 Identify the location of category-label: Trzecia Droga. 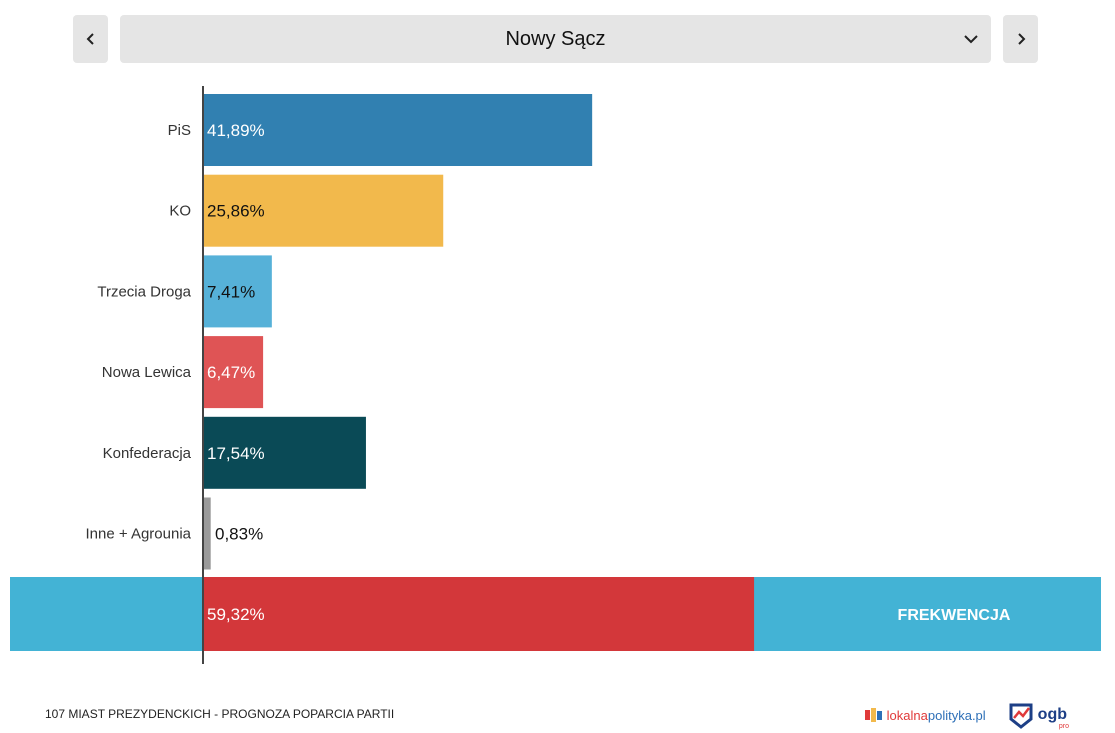
(144, 291).